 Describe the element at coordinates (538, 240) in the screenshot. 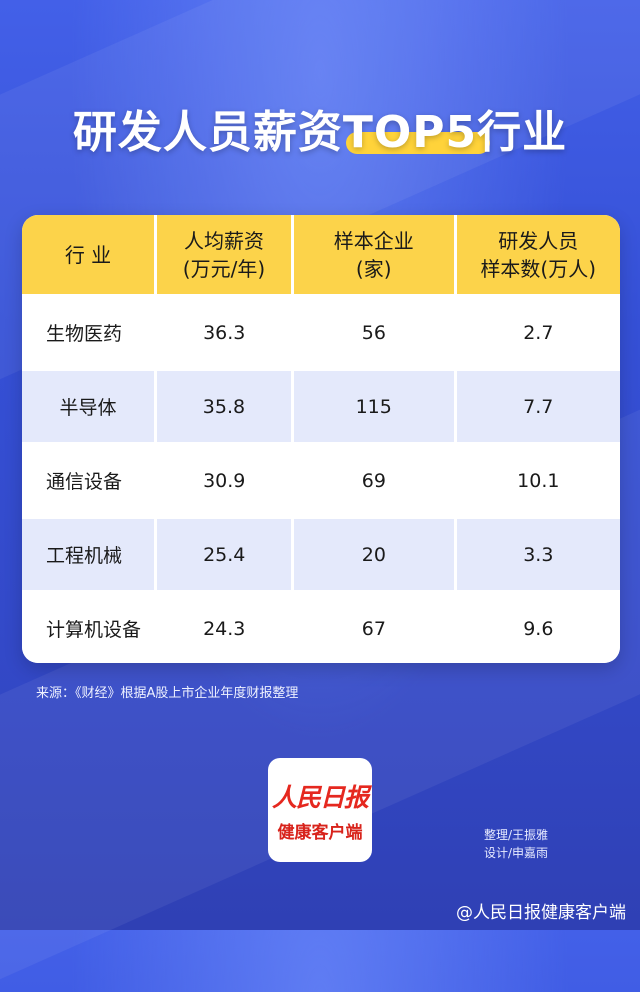

I see `header-line: 研发人员` at that location.